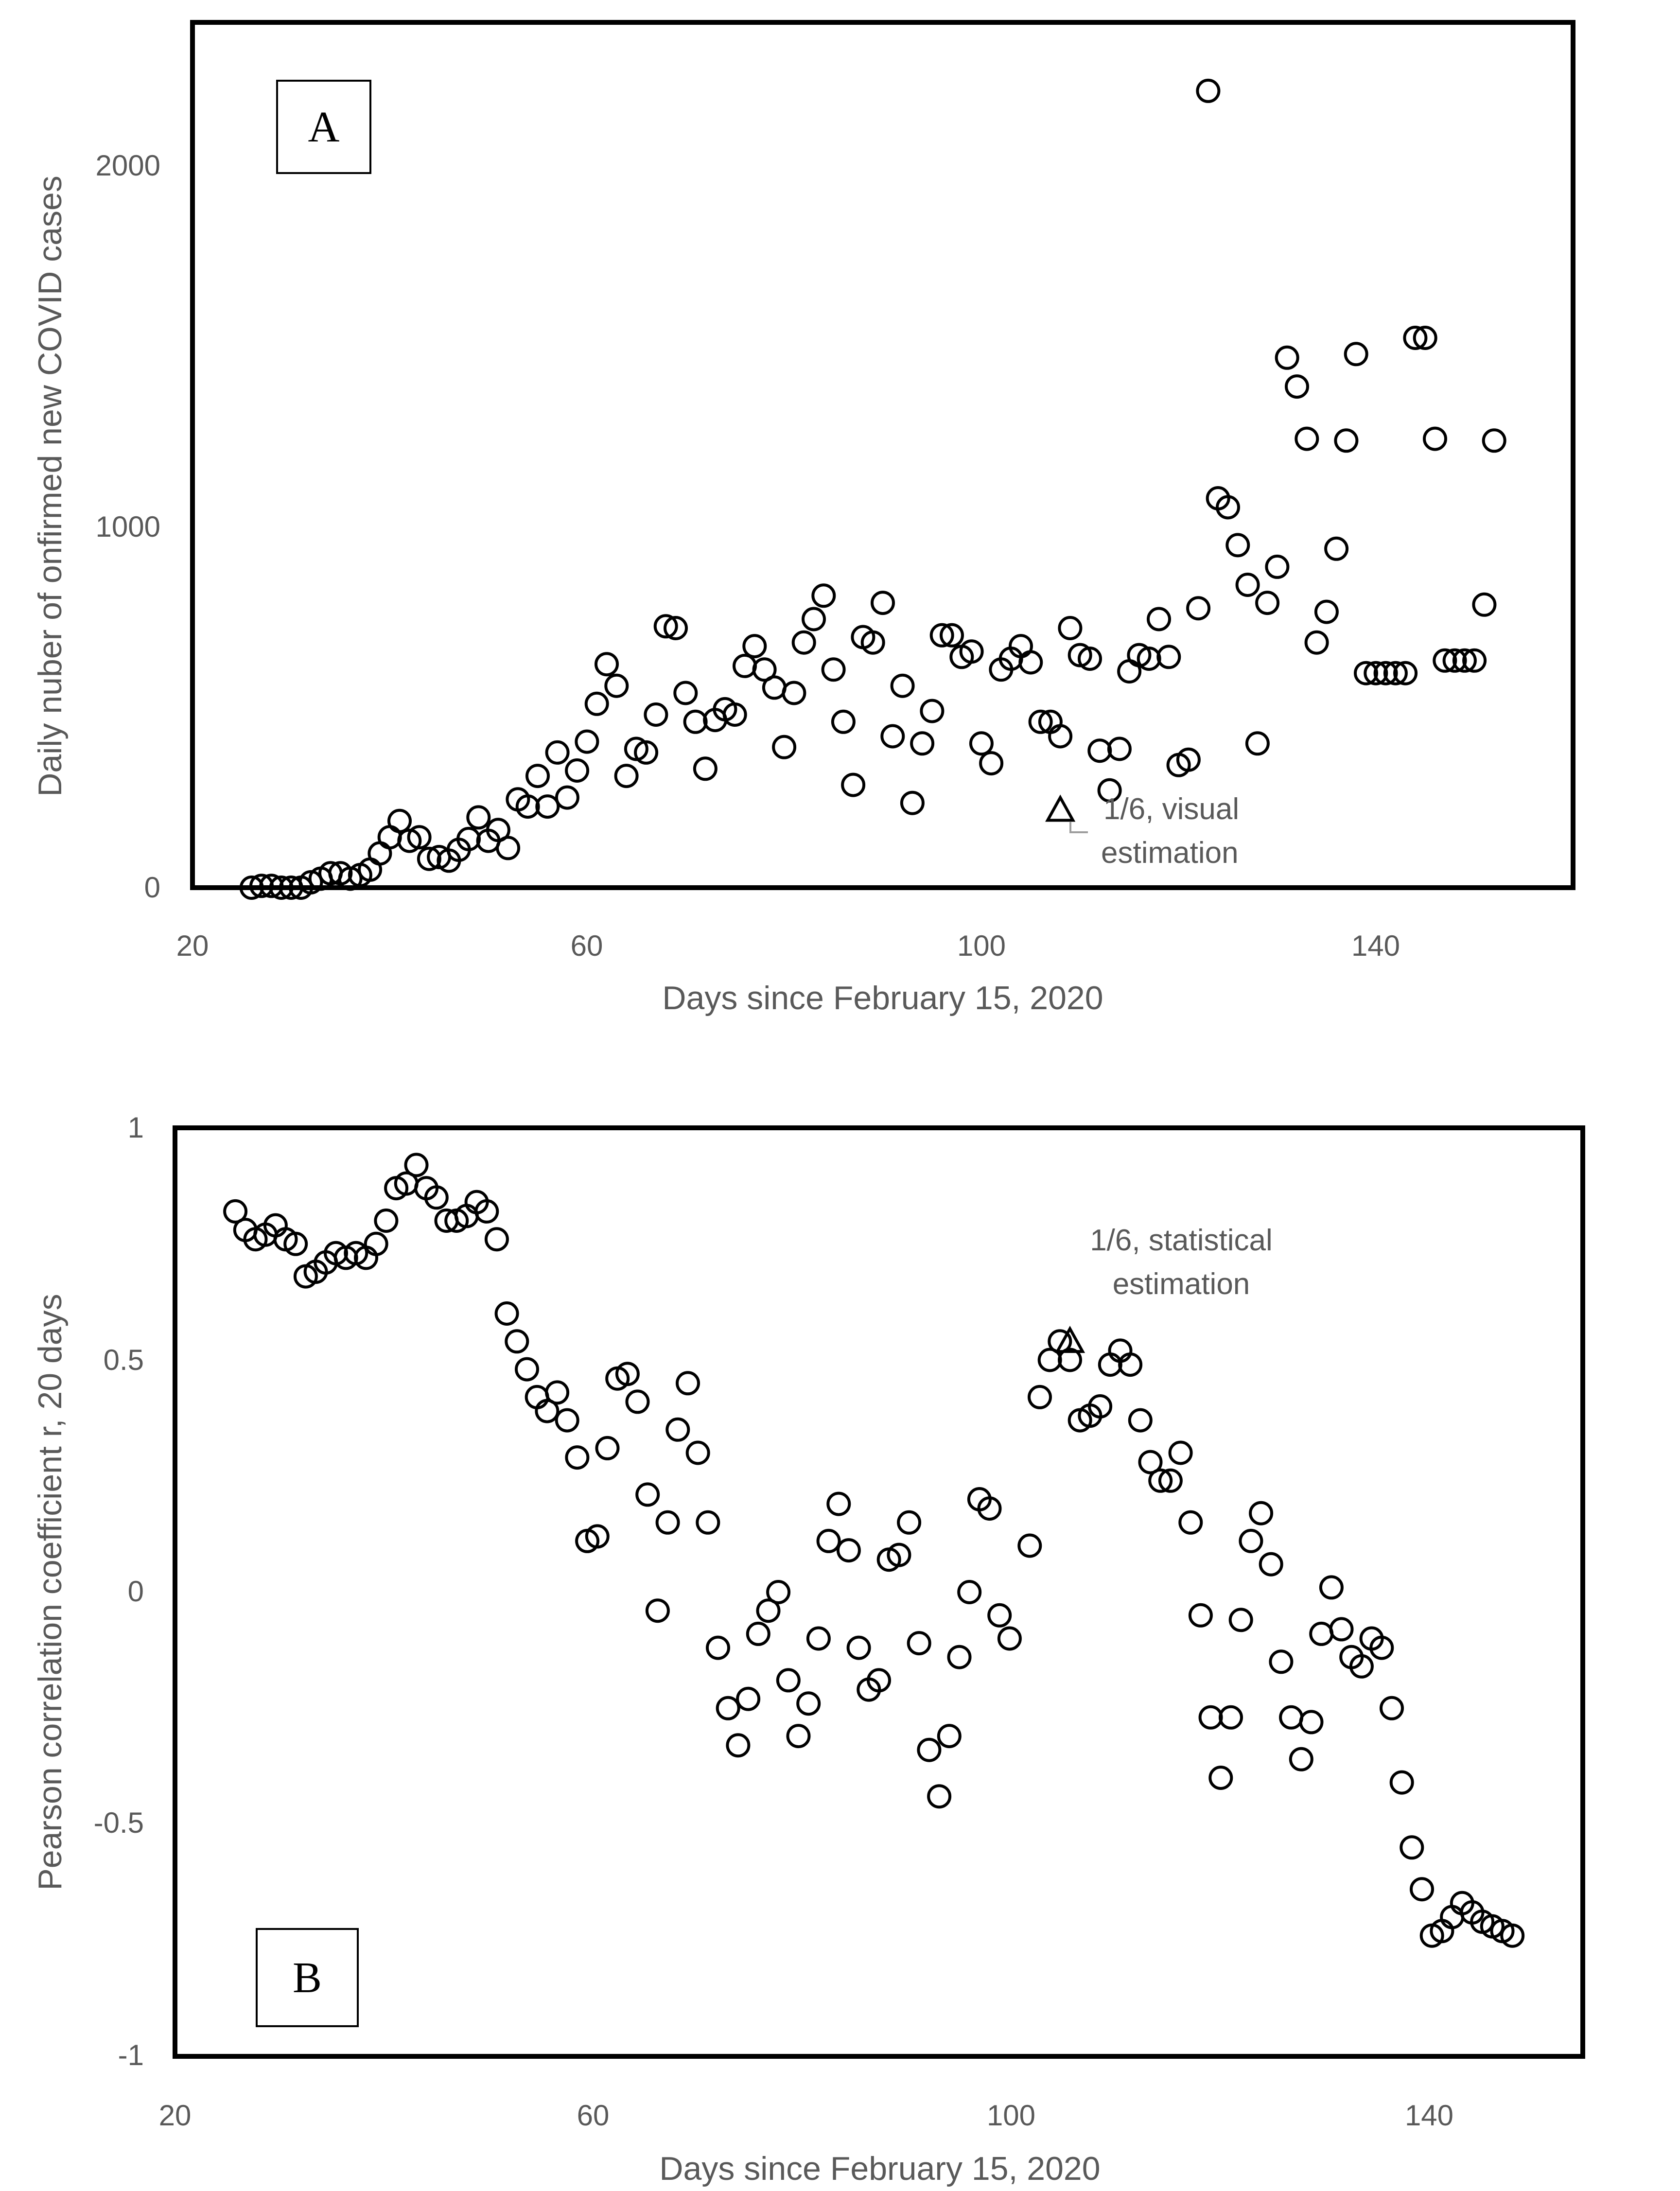 The width and height of the screenshot is (1680, 2191). What do you see at coordinates (128, 526) in the screenshot?
I see `panel-a-ytick-1000: 1000` at bounding box center [128, 526].